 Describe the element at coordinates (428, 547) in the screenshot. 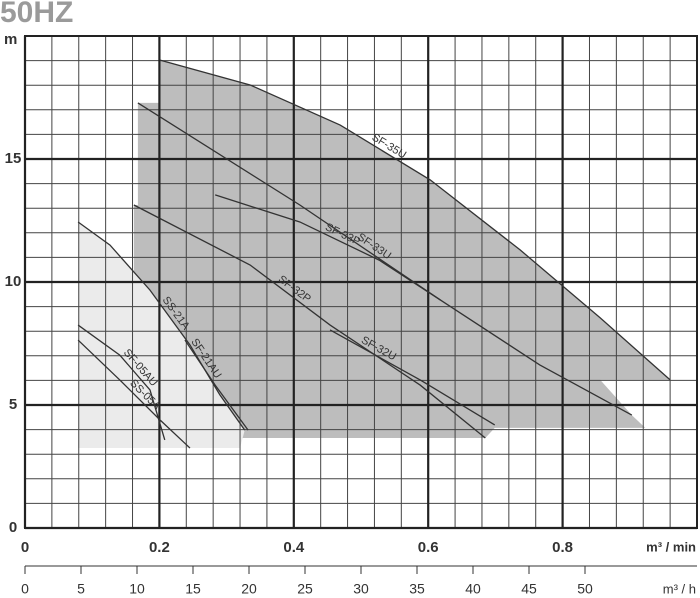

I see `x-tick-label: 0.6` at that location.